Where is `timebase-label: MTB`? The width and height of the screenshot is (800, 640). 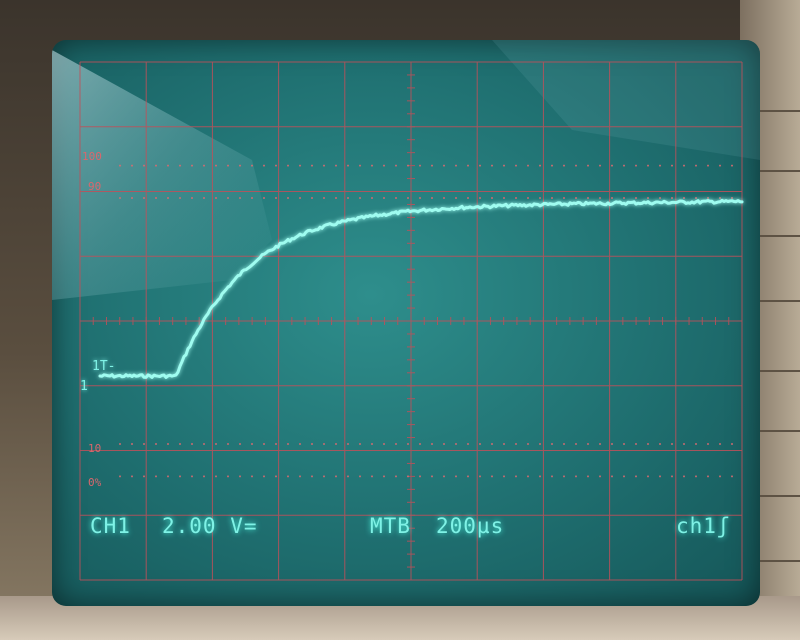 timebase-label: MTB is located at coordinates (390, 526).